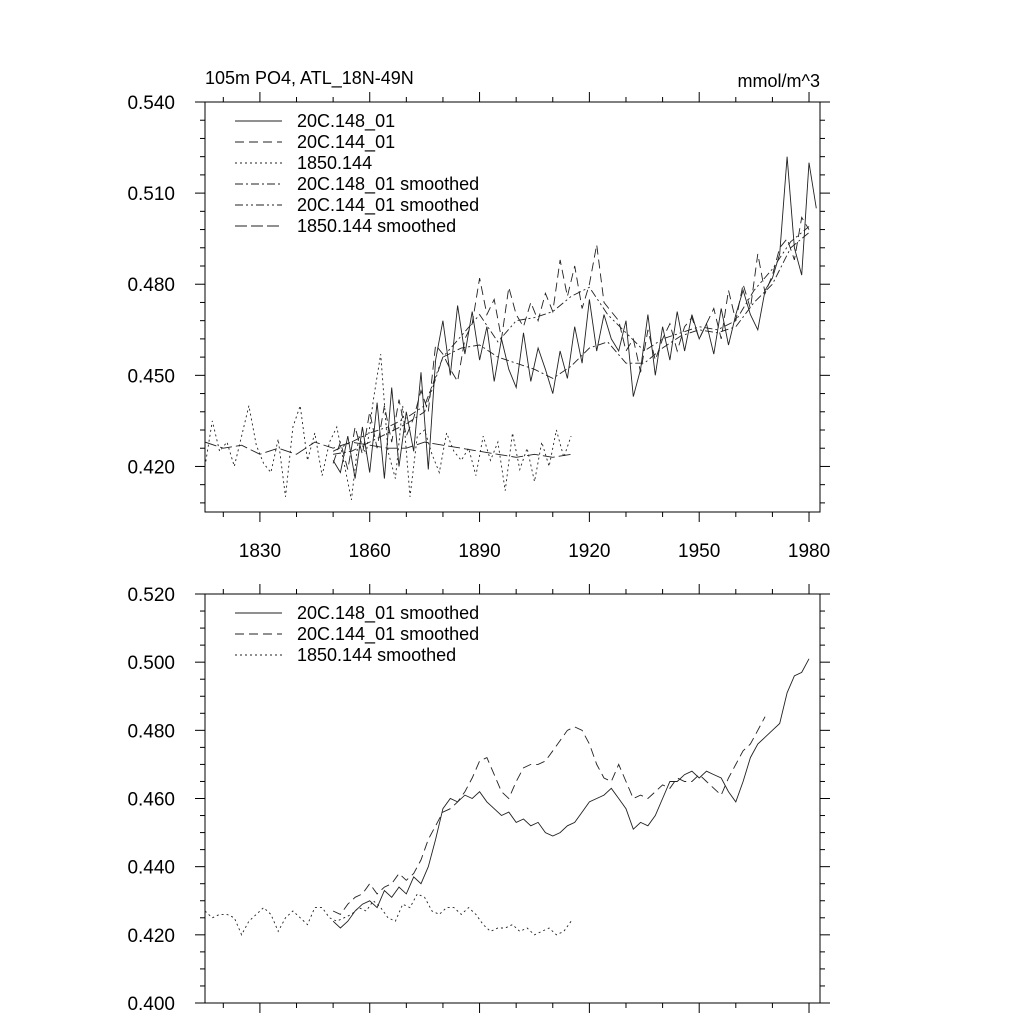 Image resolution: width=1024 pixels, height=1024 pixels. I want to click on x-tick-label: 1950, so click(699, 551).